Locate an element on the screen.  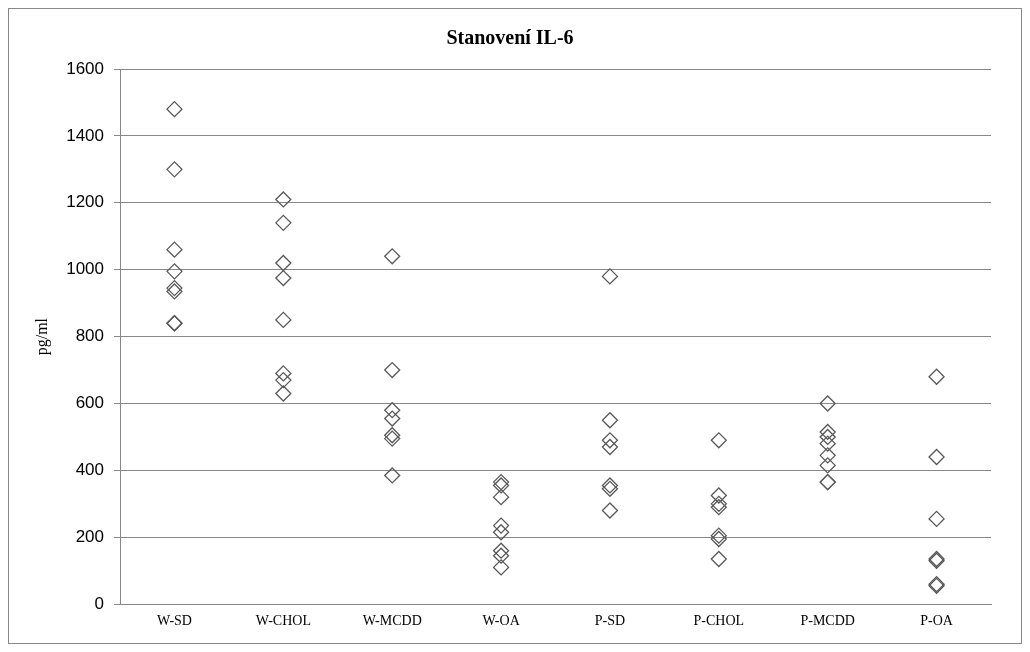
y-tick-label: 400 is located at coordinates (90, 470).